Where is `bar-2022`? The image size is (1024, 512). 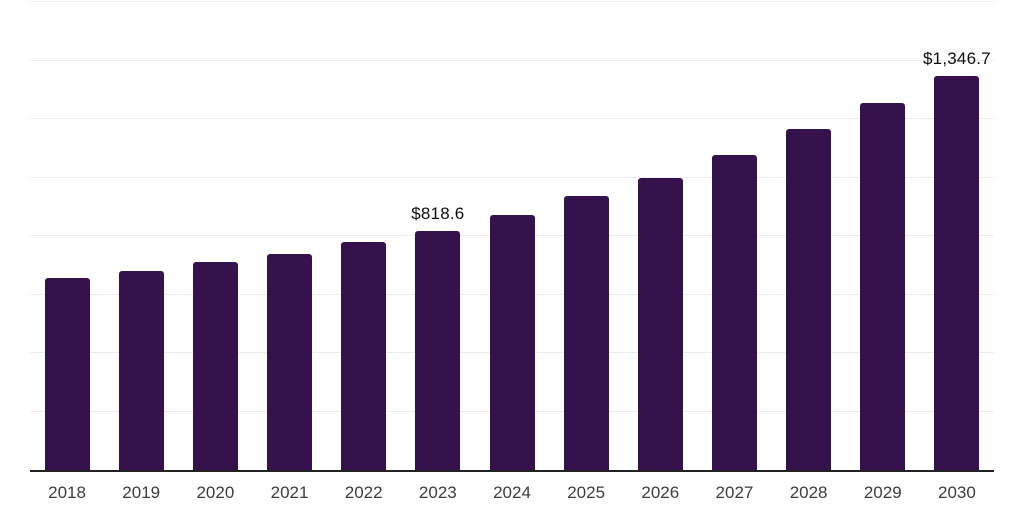 bar-2022 is located at coordinates (364, 356).